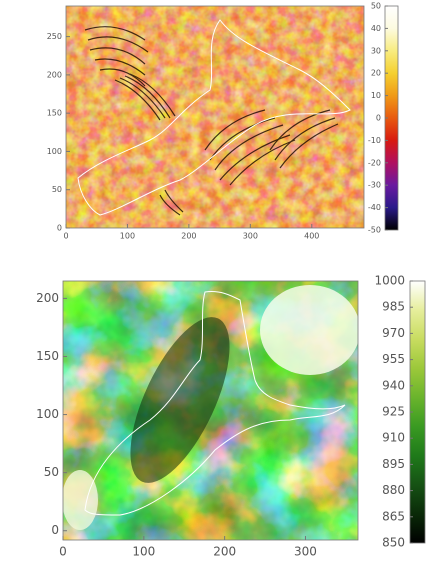 This screenshot has width=444, height=561. I want to click on x-tick-label: 400, so click(311, 236).